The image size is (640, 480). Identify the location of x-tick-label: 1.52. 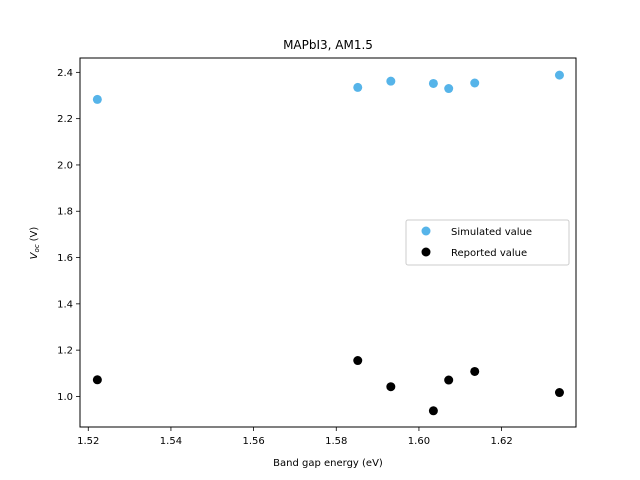
(88, 441).